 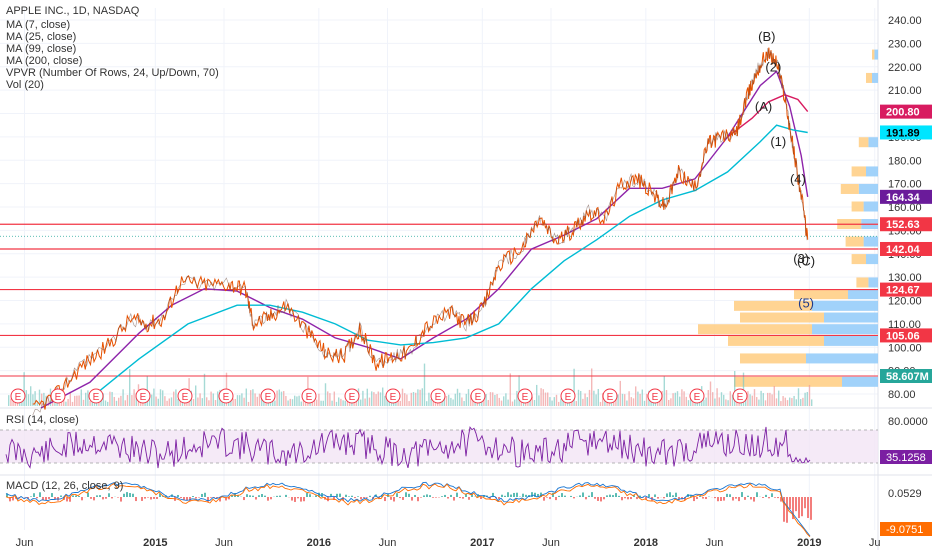 What do you see at coordinates (41, 37) in the screenshot?
I see `legend-ma-25: MA (25, close)` at bounding box center [41, 37].